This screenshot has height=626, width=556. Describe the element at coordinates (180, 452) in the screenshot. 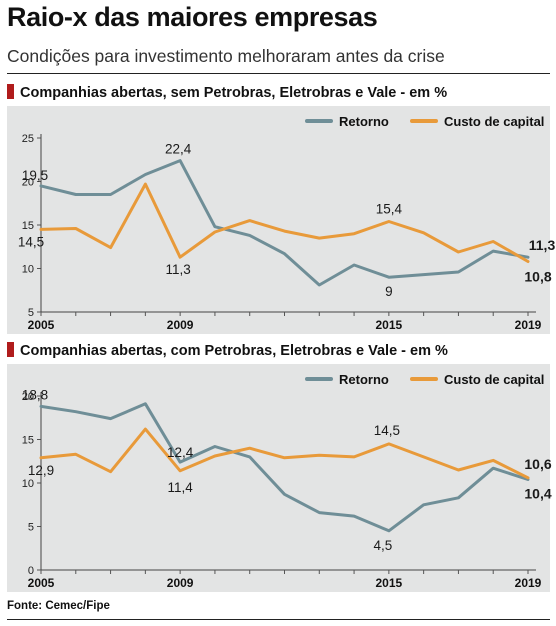

I see `data-label: 12,4` at that location.